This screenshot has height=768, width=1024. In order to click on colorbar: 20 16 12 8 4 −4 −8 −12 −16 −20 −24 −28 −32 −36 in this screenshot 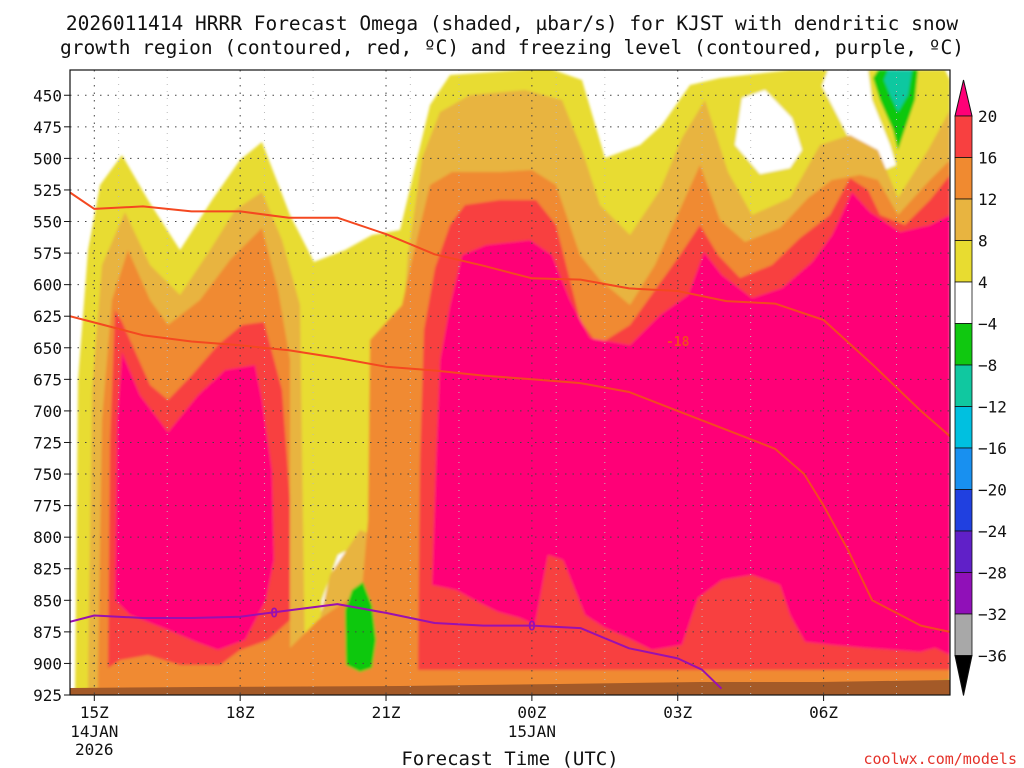, I will do `click(980, 387)`.